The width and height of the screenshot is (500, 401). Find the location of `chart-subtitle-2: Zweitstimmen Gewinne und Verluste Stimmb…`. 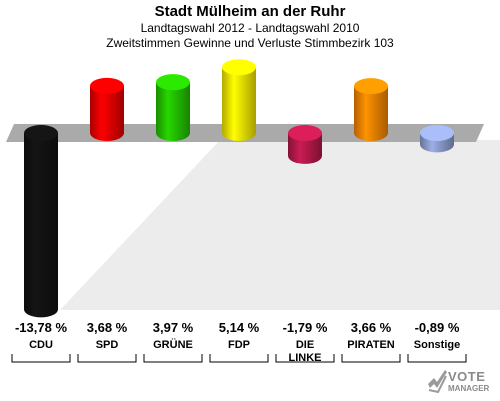

chart-subtitle-2: Zweitstimmen Gewinne und Verluste Stimmb… is located at coordinates (250, 43).